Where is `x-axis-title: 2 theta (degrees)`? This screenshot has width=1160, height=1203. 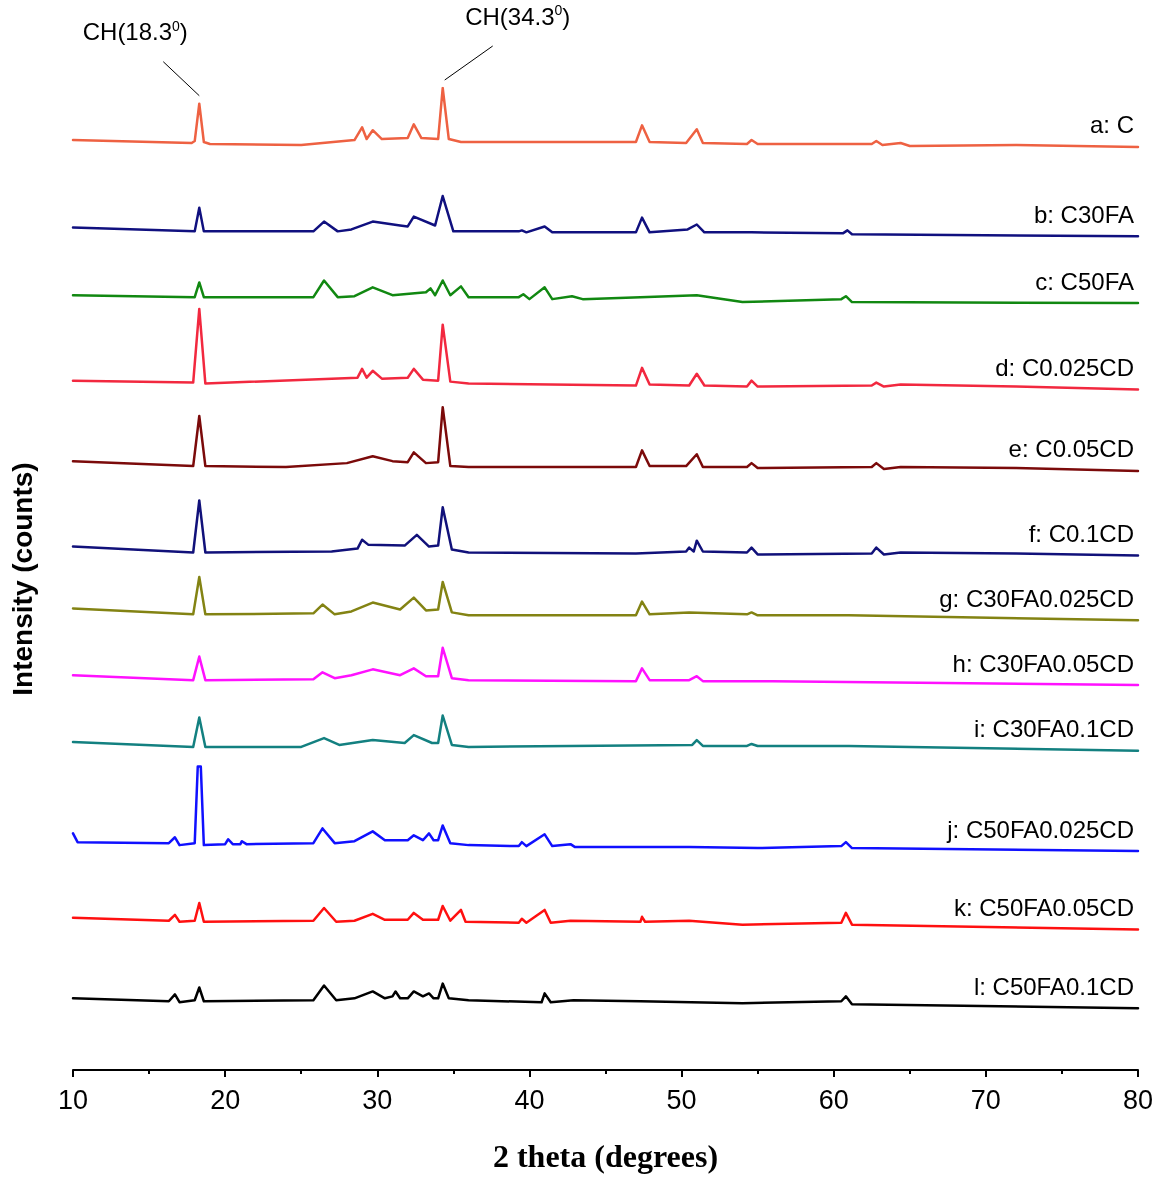 x-axis-title: 2 theta (degrees) is located at coordinates (605, 1156).